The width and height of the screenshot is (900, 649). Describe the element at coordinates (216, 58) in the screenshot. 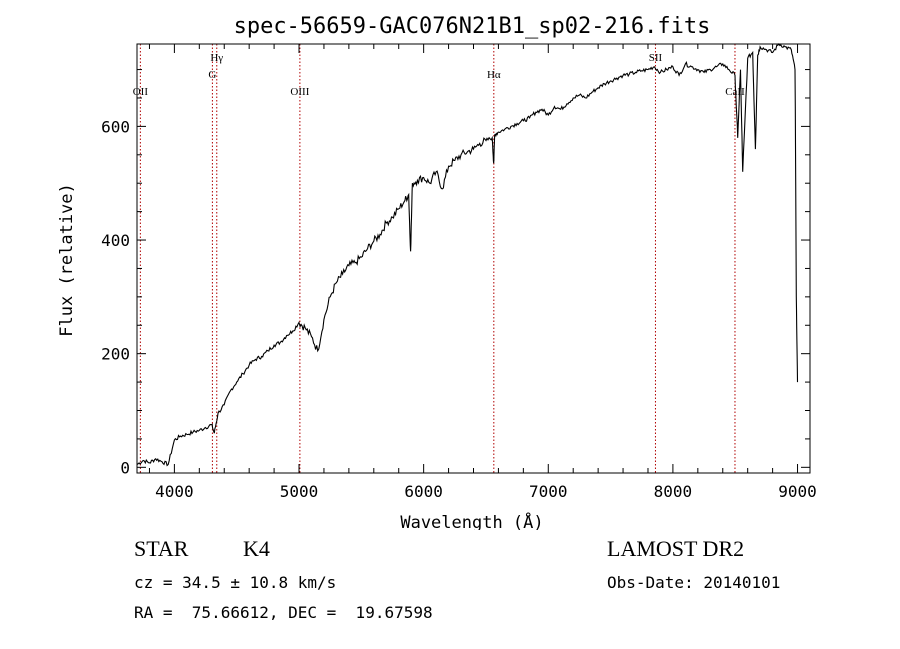

I see `spectral-line-label: Hγ` at that location.